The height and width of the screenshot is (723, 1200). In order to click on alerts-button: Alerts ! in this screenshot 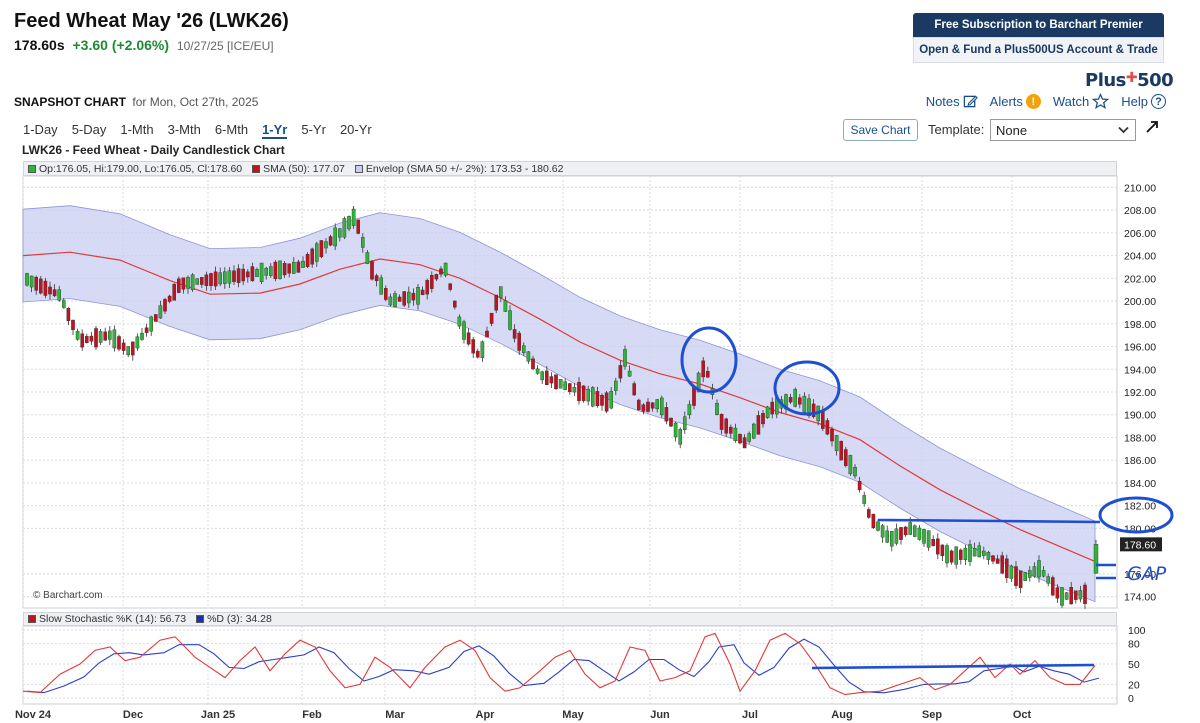, I will do `click(1015, 101)`.